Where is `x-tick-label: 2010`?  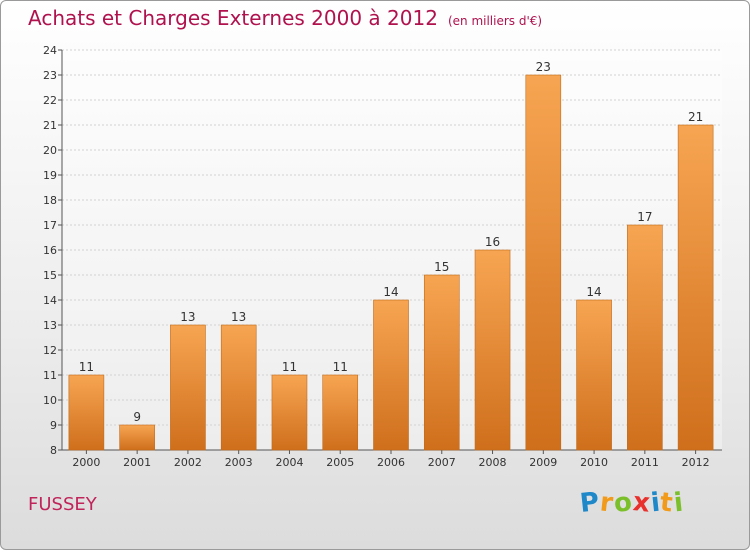
x-tick-label: 2010 is located at coordinates (594, 462).